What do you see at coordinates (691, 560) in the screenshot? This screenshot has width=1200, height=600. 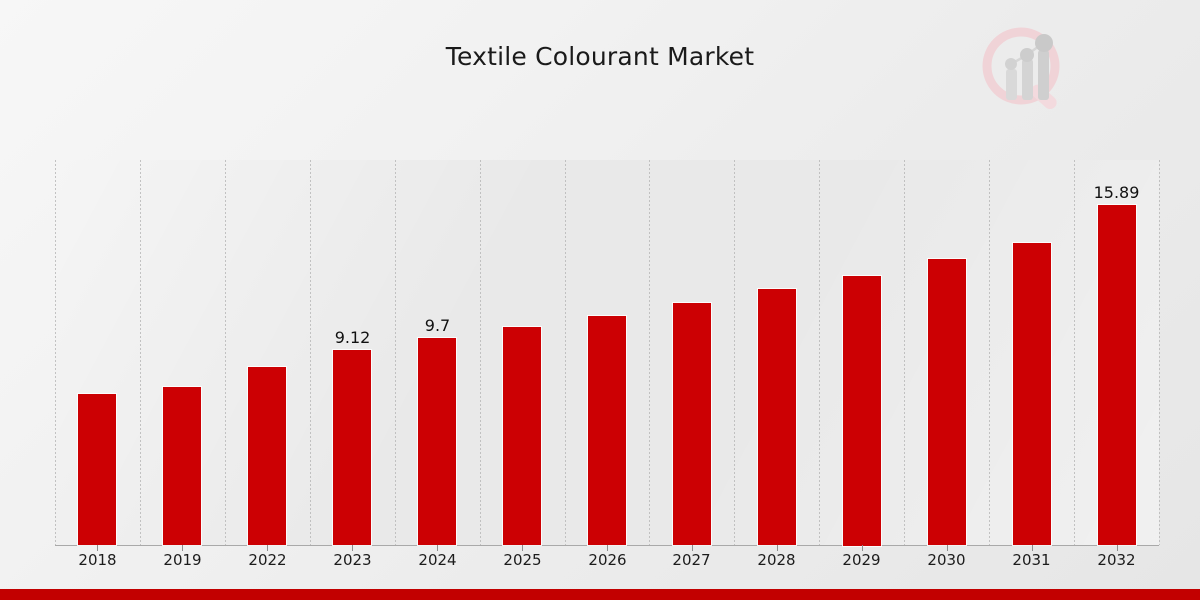 I see `x-tick-label-2027: 2027` at bounding box center [691, 560].